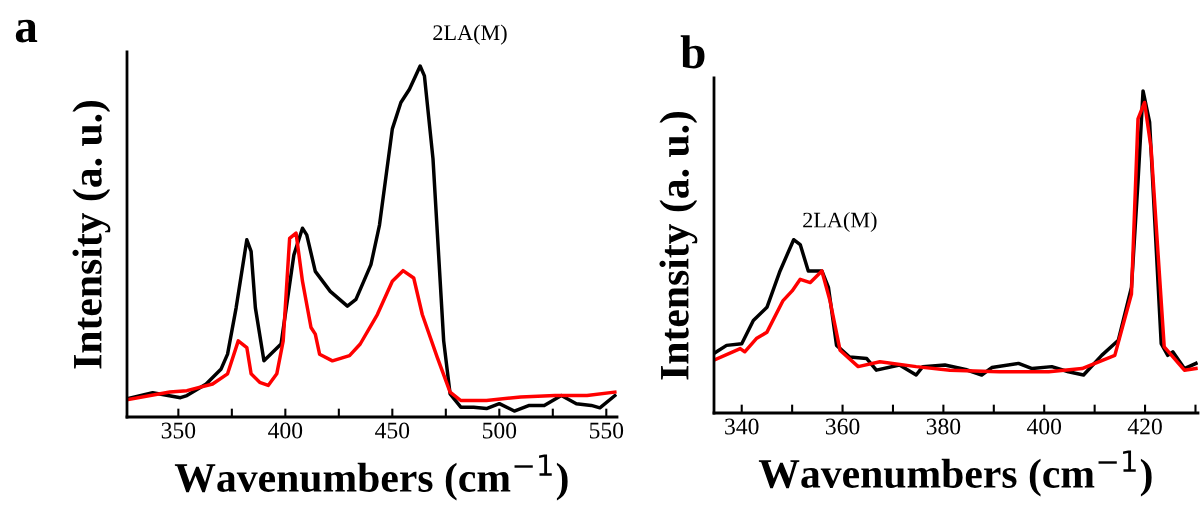 The image size is (1200, 518). I want to click on x-tick-label: 360, so click(842, 426).